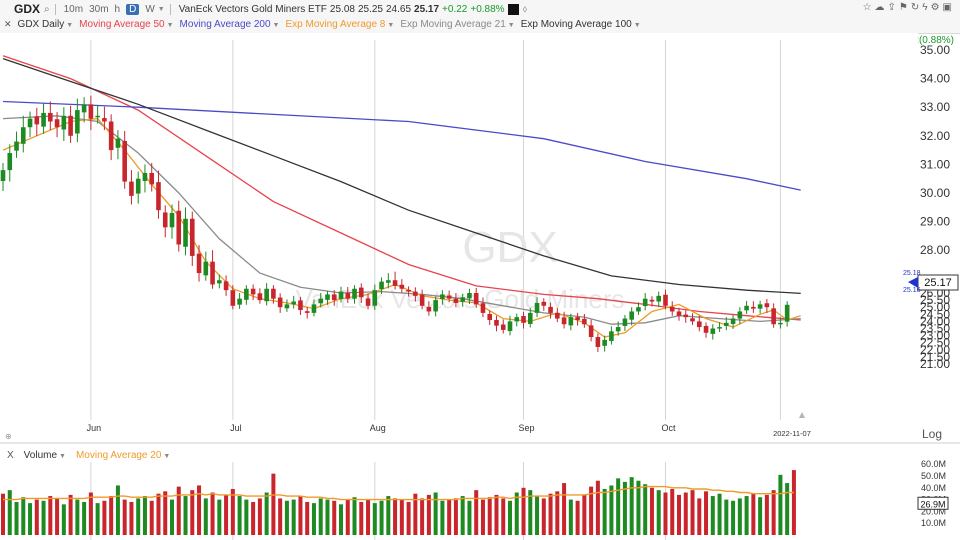  Describe the element at coordinates (932, 434) in the screenshot. I see `log-toggle: Log` at that location.